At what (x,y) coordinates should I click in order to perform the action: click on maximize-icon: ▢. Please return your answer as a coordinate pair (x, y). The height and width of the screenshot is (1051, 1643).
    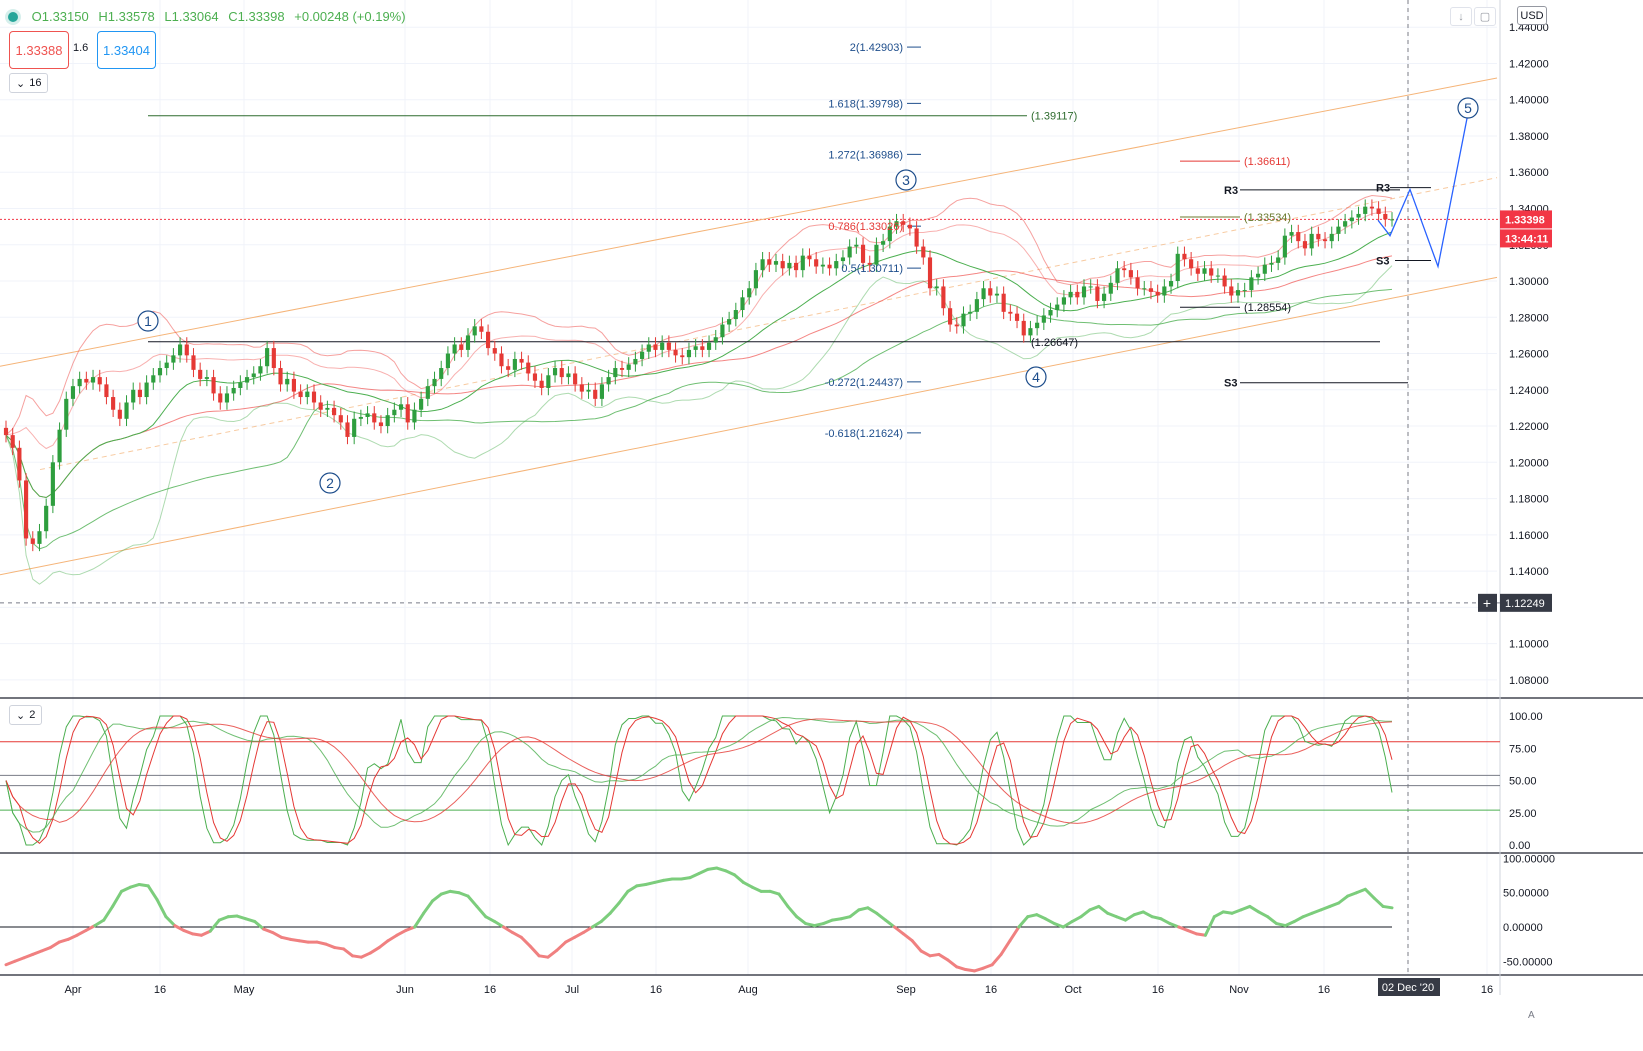
    Looking at the image, I should click on (1485, 16).